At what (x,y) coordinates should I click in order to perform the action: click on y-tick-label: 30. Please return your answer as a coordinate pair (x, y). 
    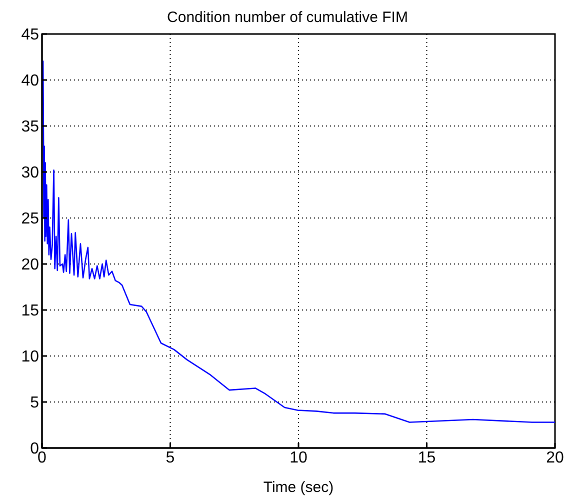
    Looking at the image, I should click on (30, 173).